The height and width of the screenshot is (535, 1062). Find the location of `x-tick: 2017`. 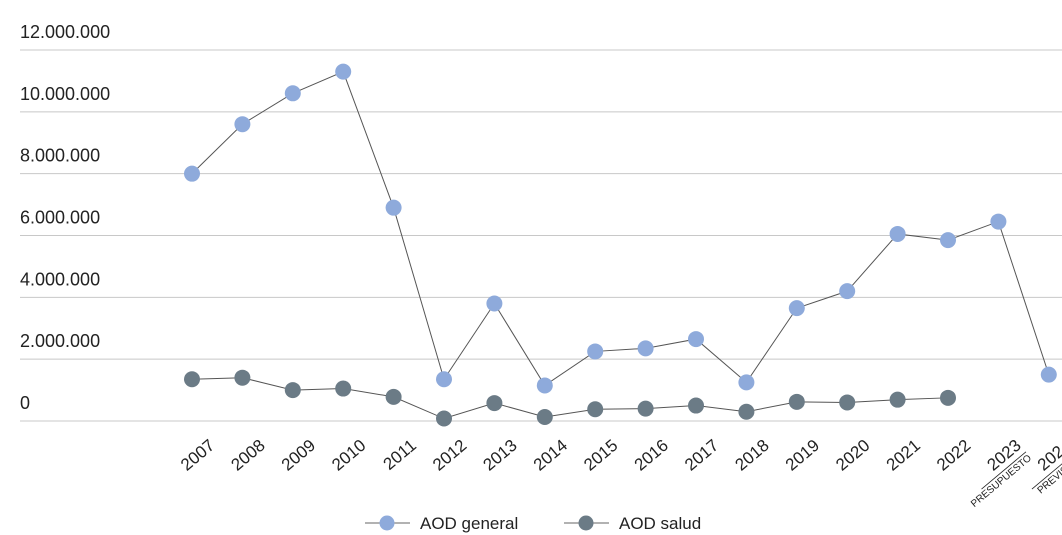

x-tick: 2017 is located at coordinates (701, 455).